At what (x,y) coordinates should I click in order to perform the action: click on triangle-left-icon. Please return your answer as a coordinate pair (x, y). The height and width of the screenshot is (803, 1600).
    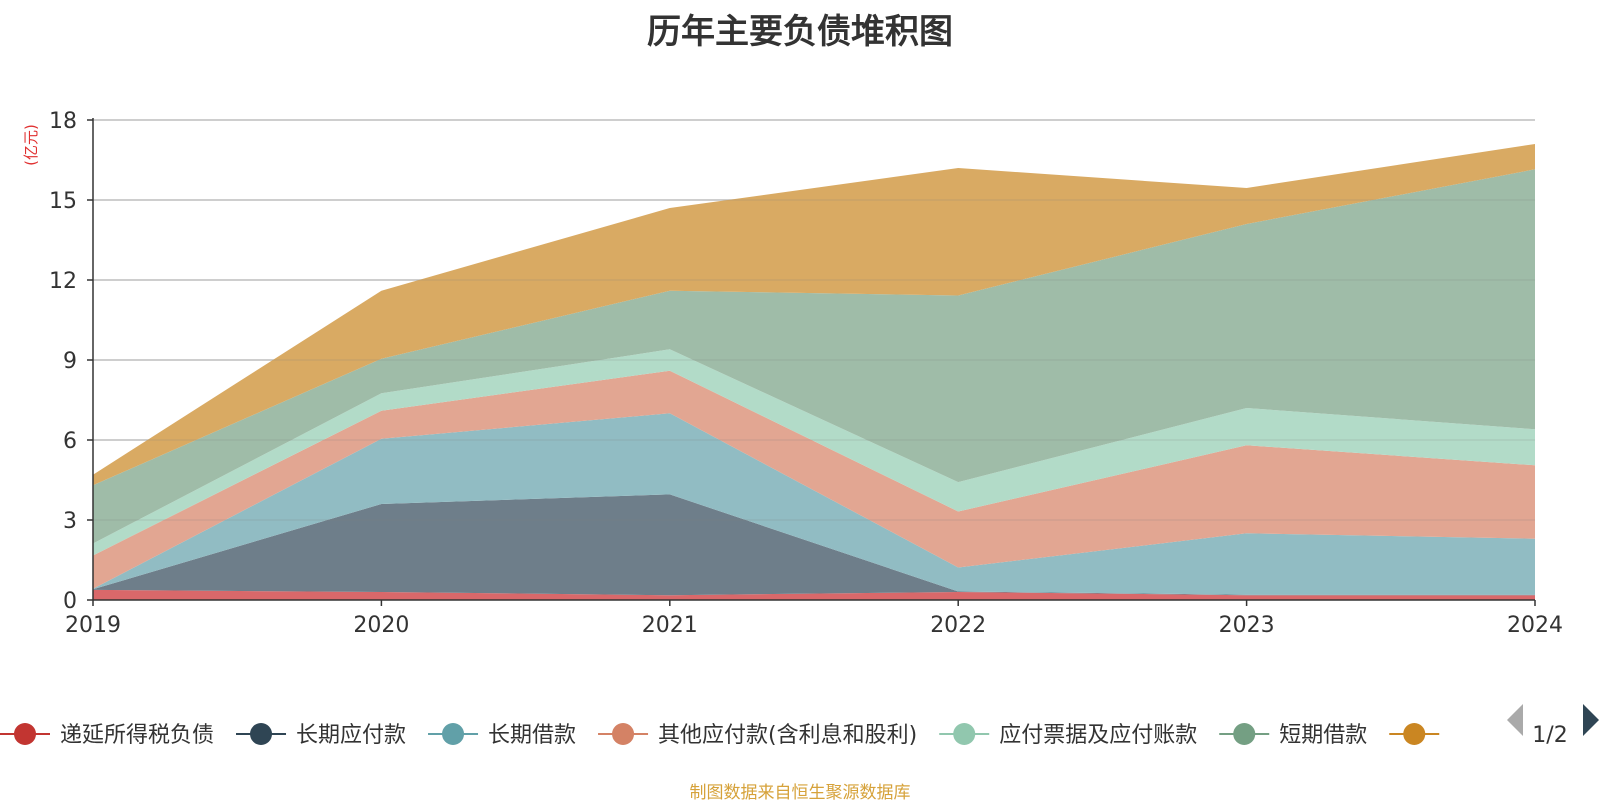
    Looking at the image, I should click on (1515, 720).